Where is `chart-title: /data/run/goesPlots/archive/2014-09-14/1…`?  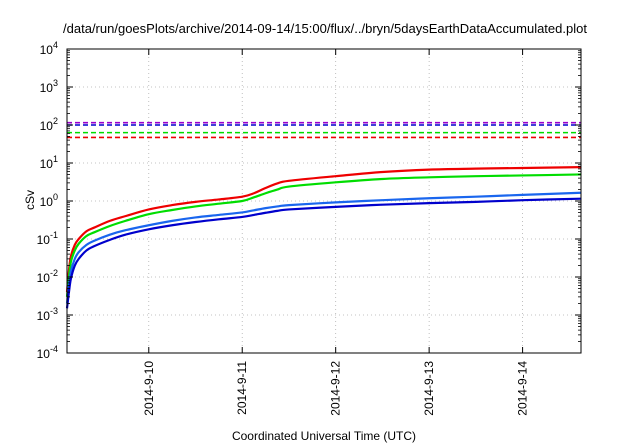
chart-title: /data/run/goesPlots/archive/2014-09-14/1… is located at coordinates (325, 28).